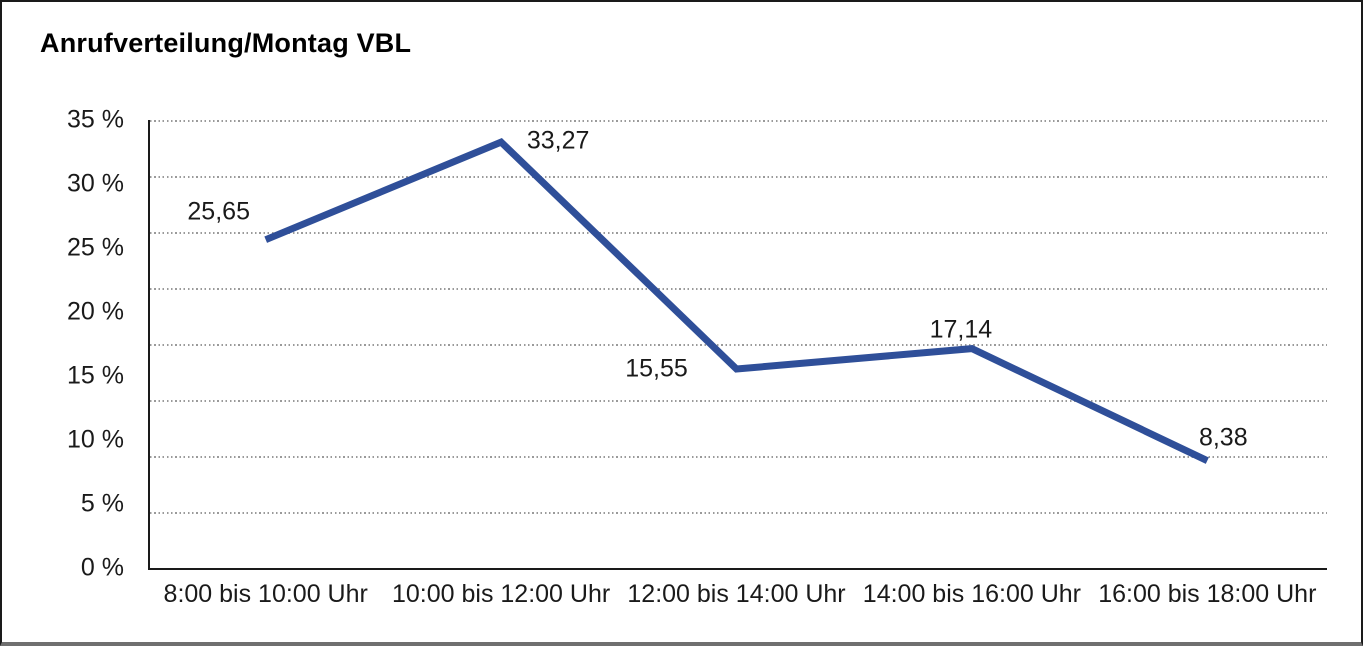 This screenshot has width=1363, height=646. I want to click on y-tick-label: 30 %, so click(95, 183).